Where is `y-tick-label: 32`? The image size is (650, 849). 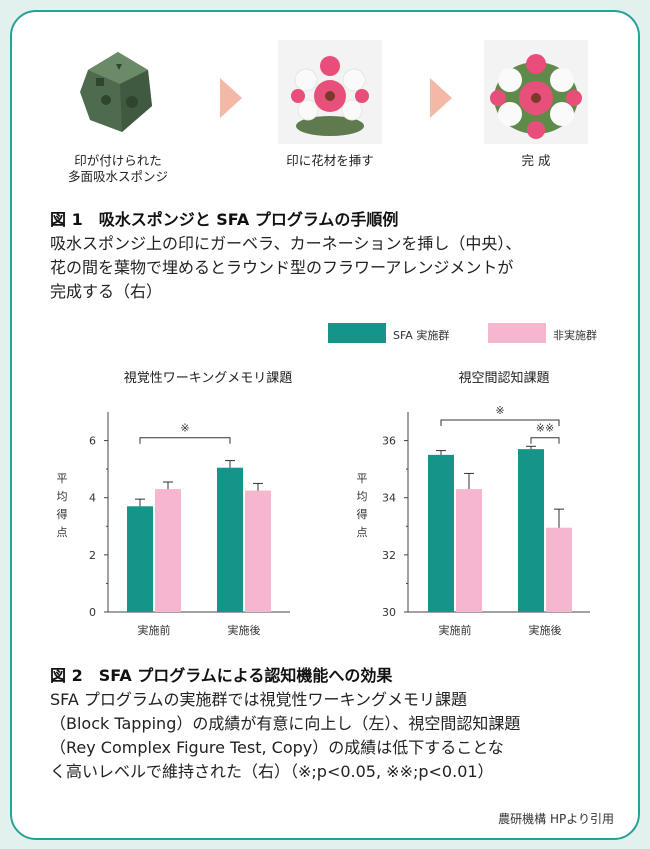
y-tick-label: 32 is located at coordinates (389, 555).